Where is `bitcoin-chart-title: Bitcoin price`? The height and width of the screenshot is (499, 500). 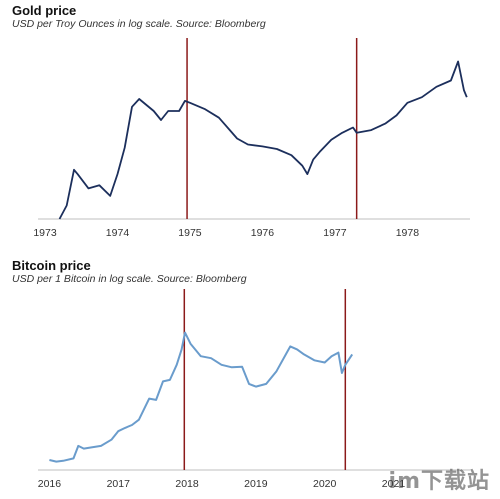
bitcoin-chart-title: Bitcoin price is located at coordinates (51, 265).